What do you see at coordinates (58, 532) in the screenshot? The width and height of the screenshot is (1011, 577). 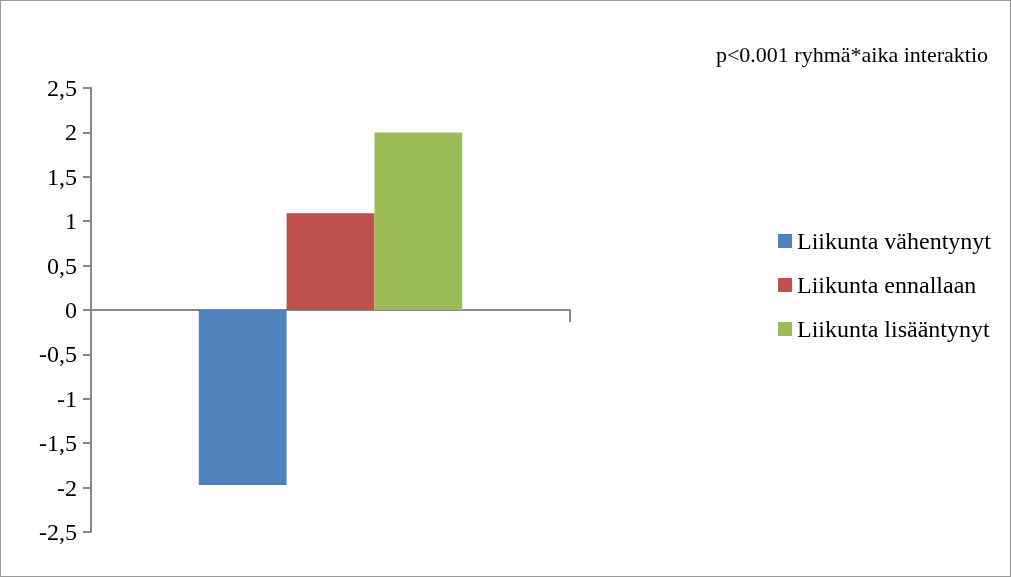 I see `y-tick-label: -2,5` at bounding box center [58, 532].